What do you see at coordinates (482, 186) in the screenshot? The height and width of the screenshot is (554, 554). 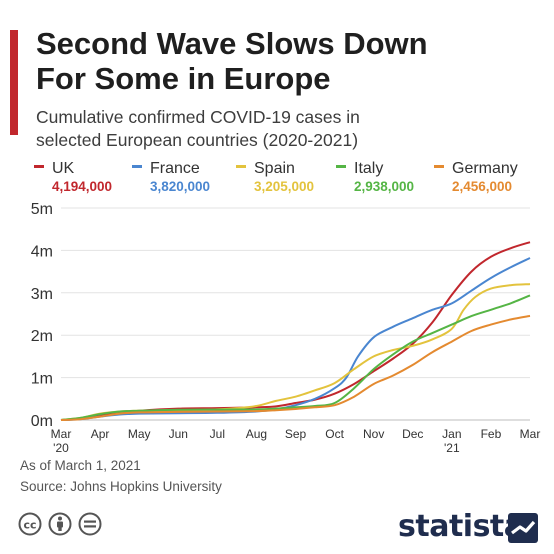 I see `legend-value-germany: 2,456,000` at bounding box center [482, 186].